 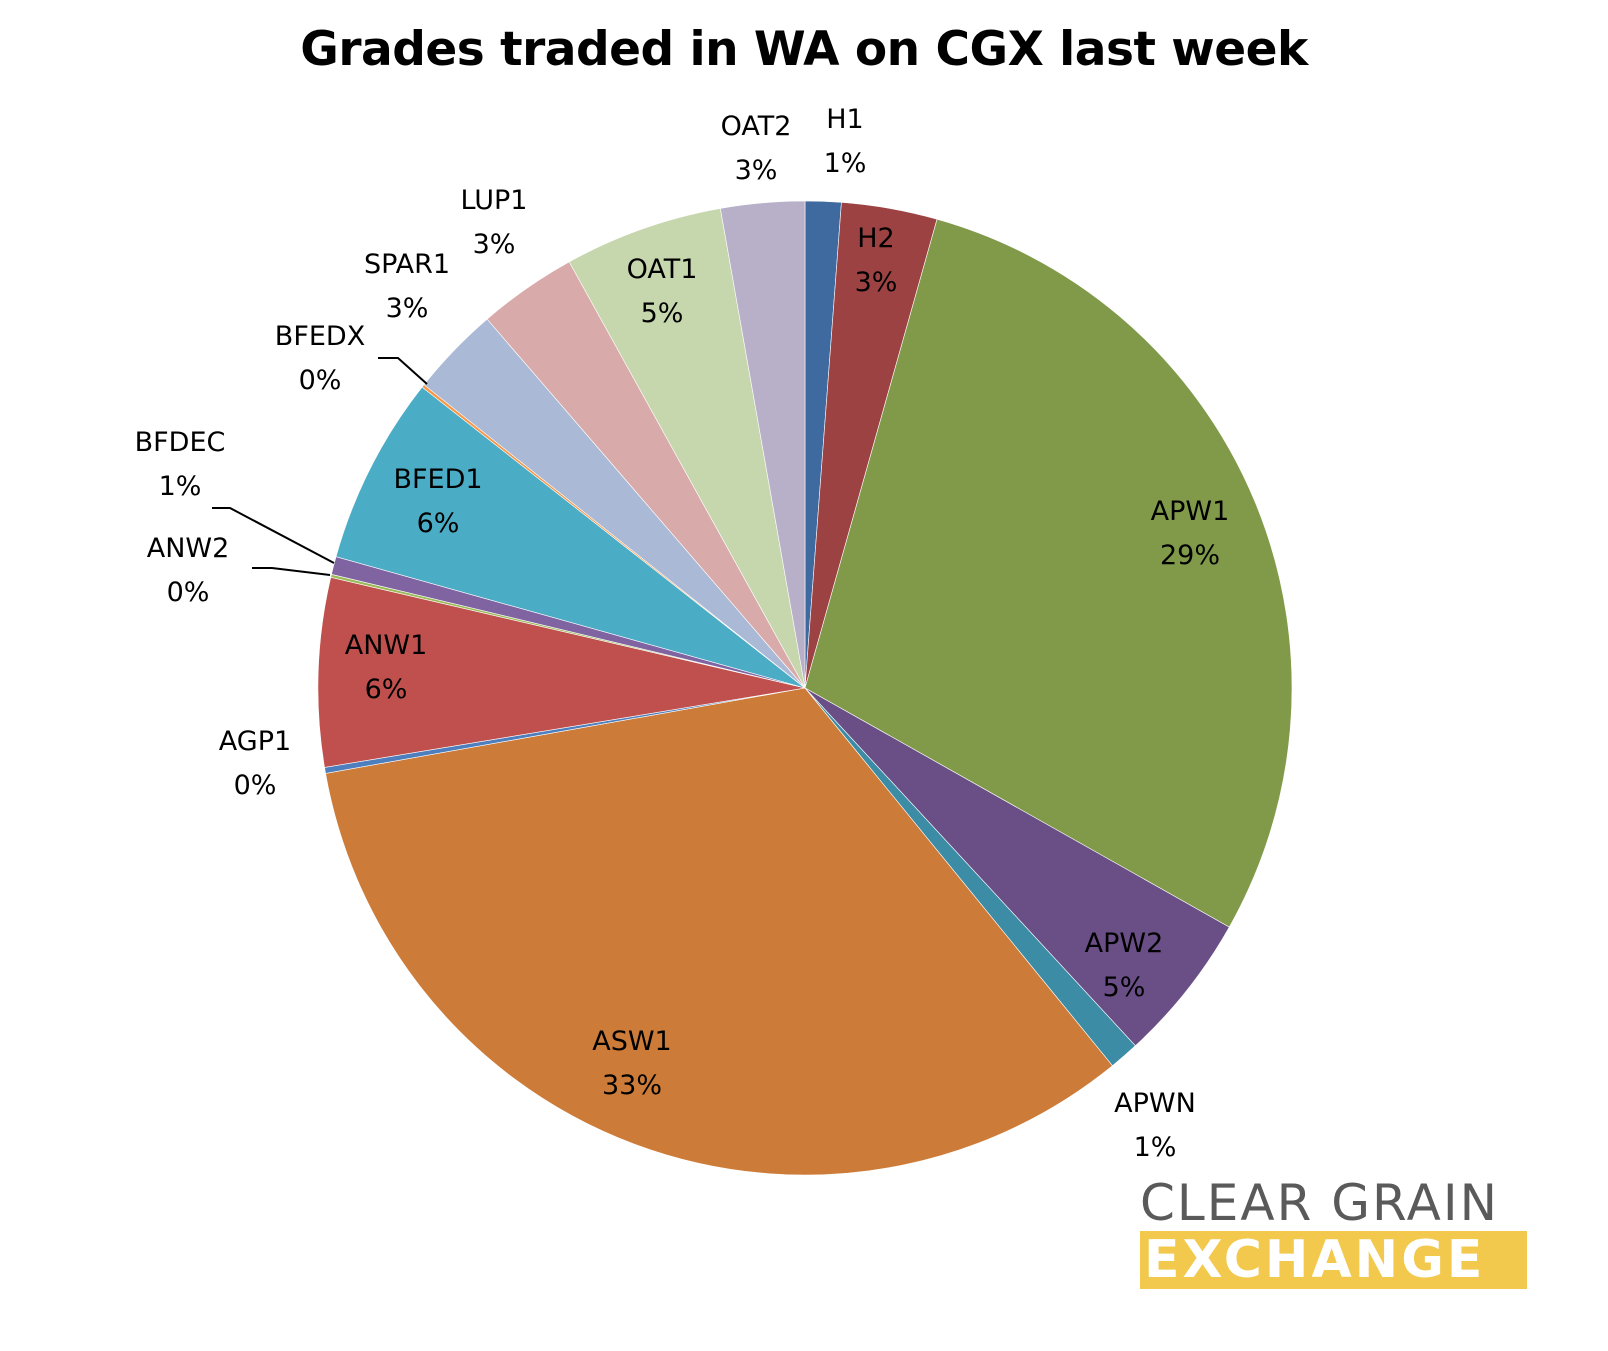 What do you see at coordinates (188, 548) in the screenshot?
I see `slice-label-anw2: ANW2` at bounding box center [188, 548].